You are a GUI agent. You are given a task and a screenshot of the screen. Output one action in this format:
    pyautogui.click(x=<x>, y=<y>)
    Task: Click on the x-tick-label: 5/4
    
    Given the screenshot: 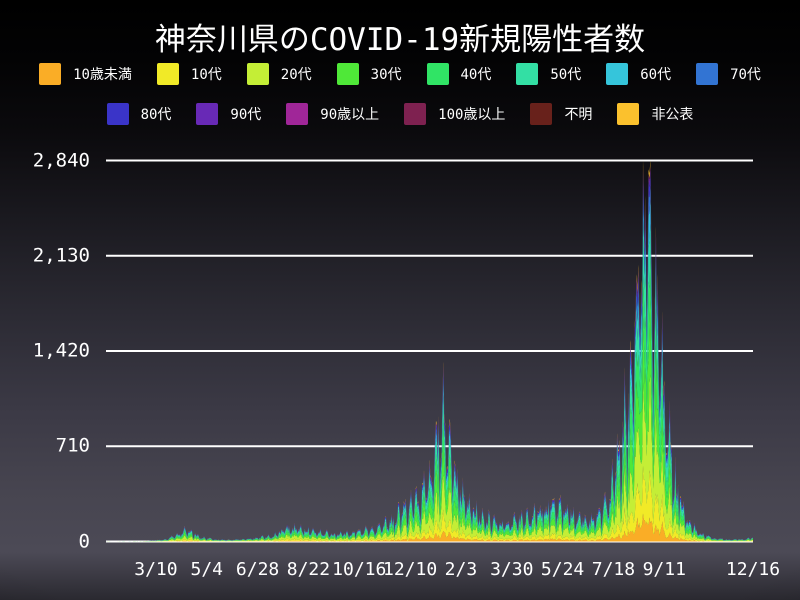 What is the action you would take?
    pyautogui.click(x=206, y=569)
    